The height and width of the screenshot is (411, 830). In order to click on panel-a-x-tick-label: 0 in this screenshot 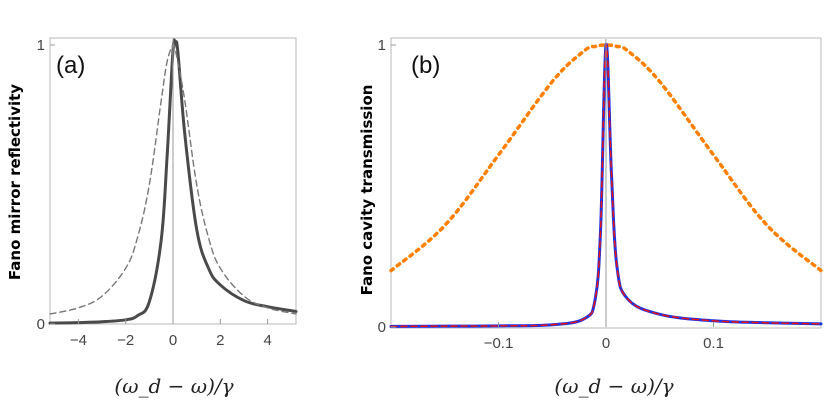, I will do `click(173, 340)`.